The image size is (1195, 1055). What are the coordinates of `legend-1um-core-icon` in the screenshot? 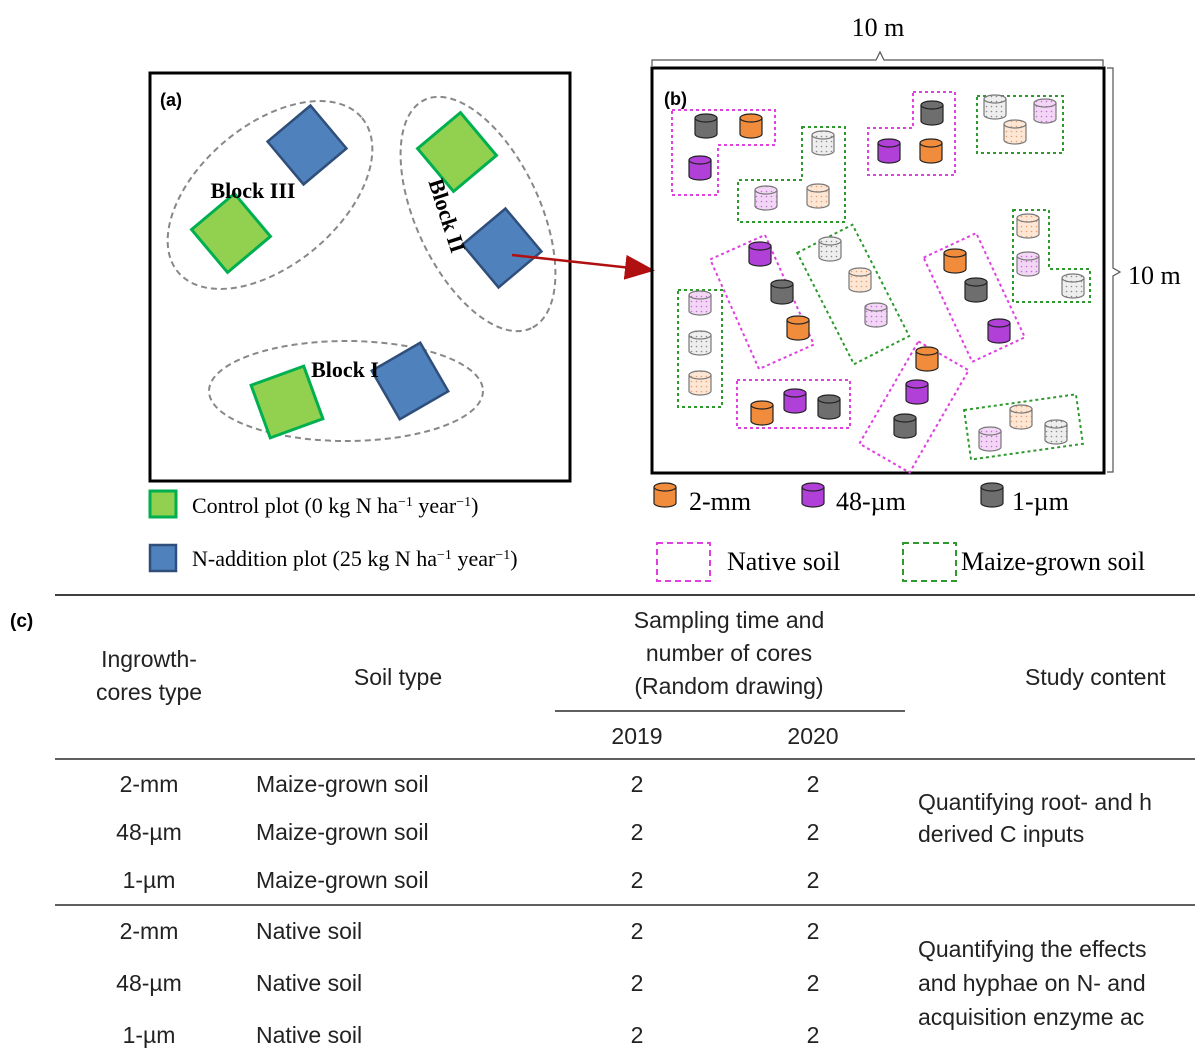 It's located at (992, 495).